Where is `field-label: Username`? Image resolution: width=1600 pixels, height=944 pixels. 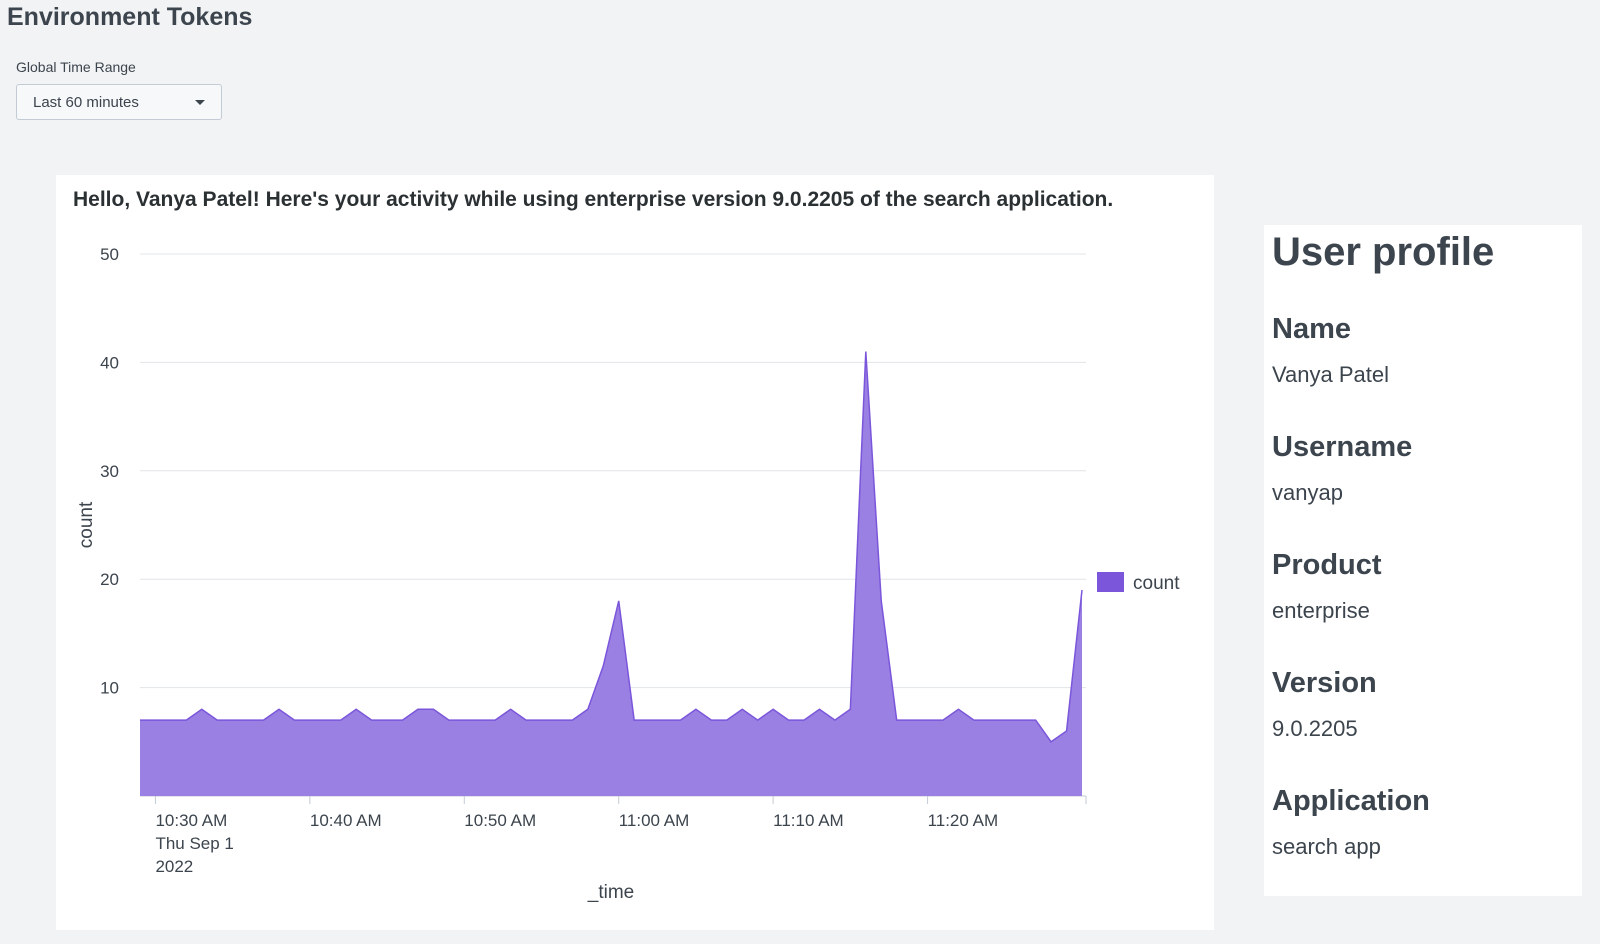
field-label: Username is located at coordinates (1342, 447).